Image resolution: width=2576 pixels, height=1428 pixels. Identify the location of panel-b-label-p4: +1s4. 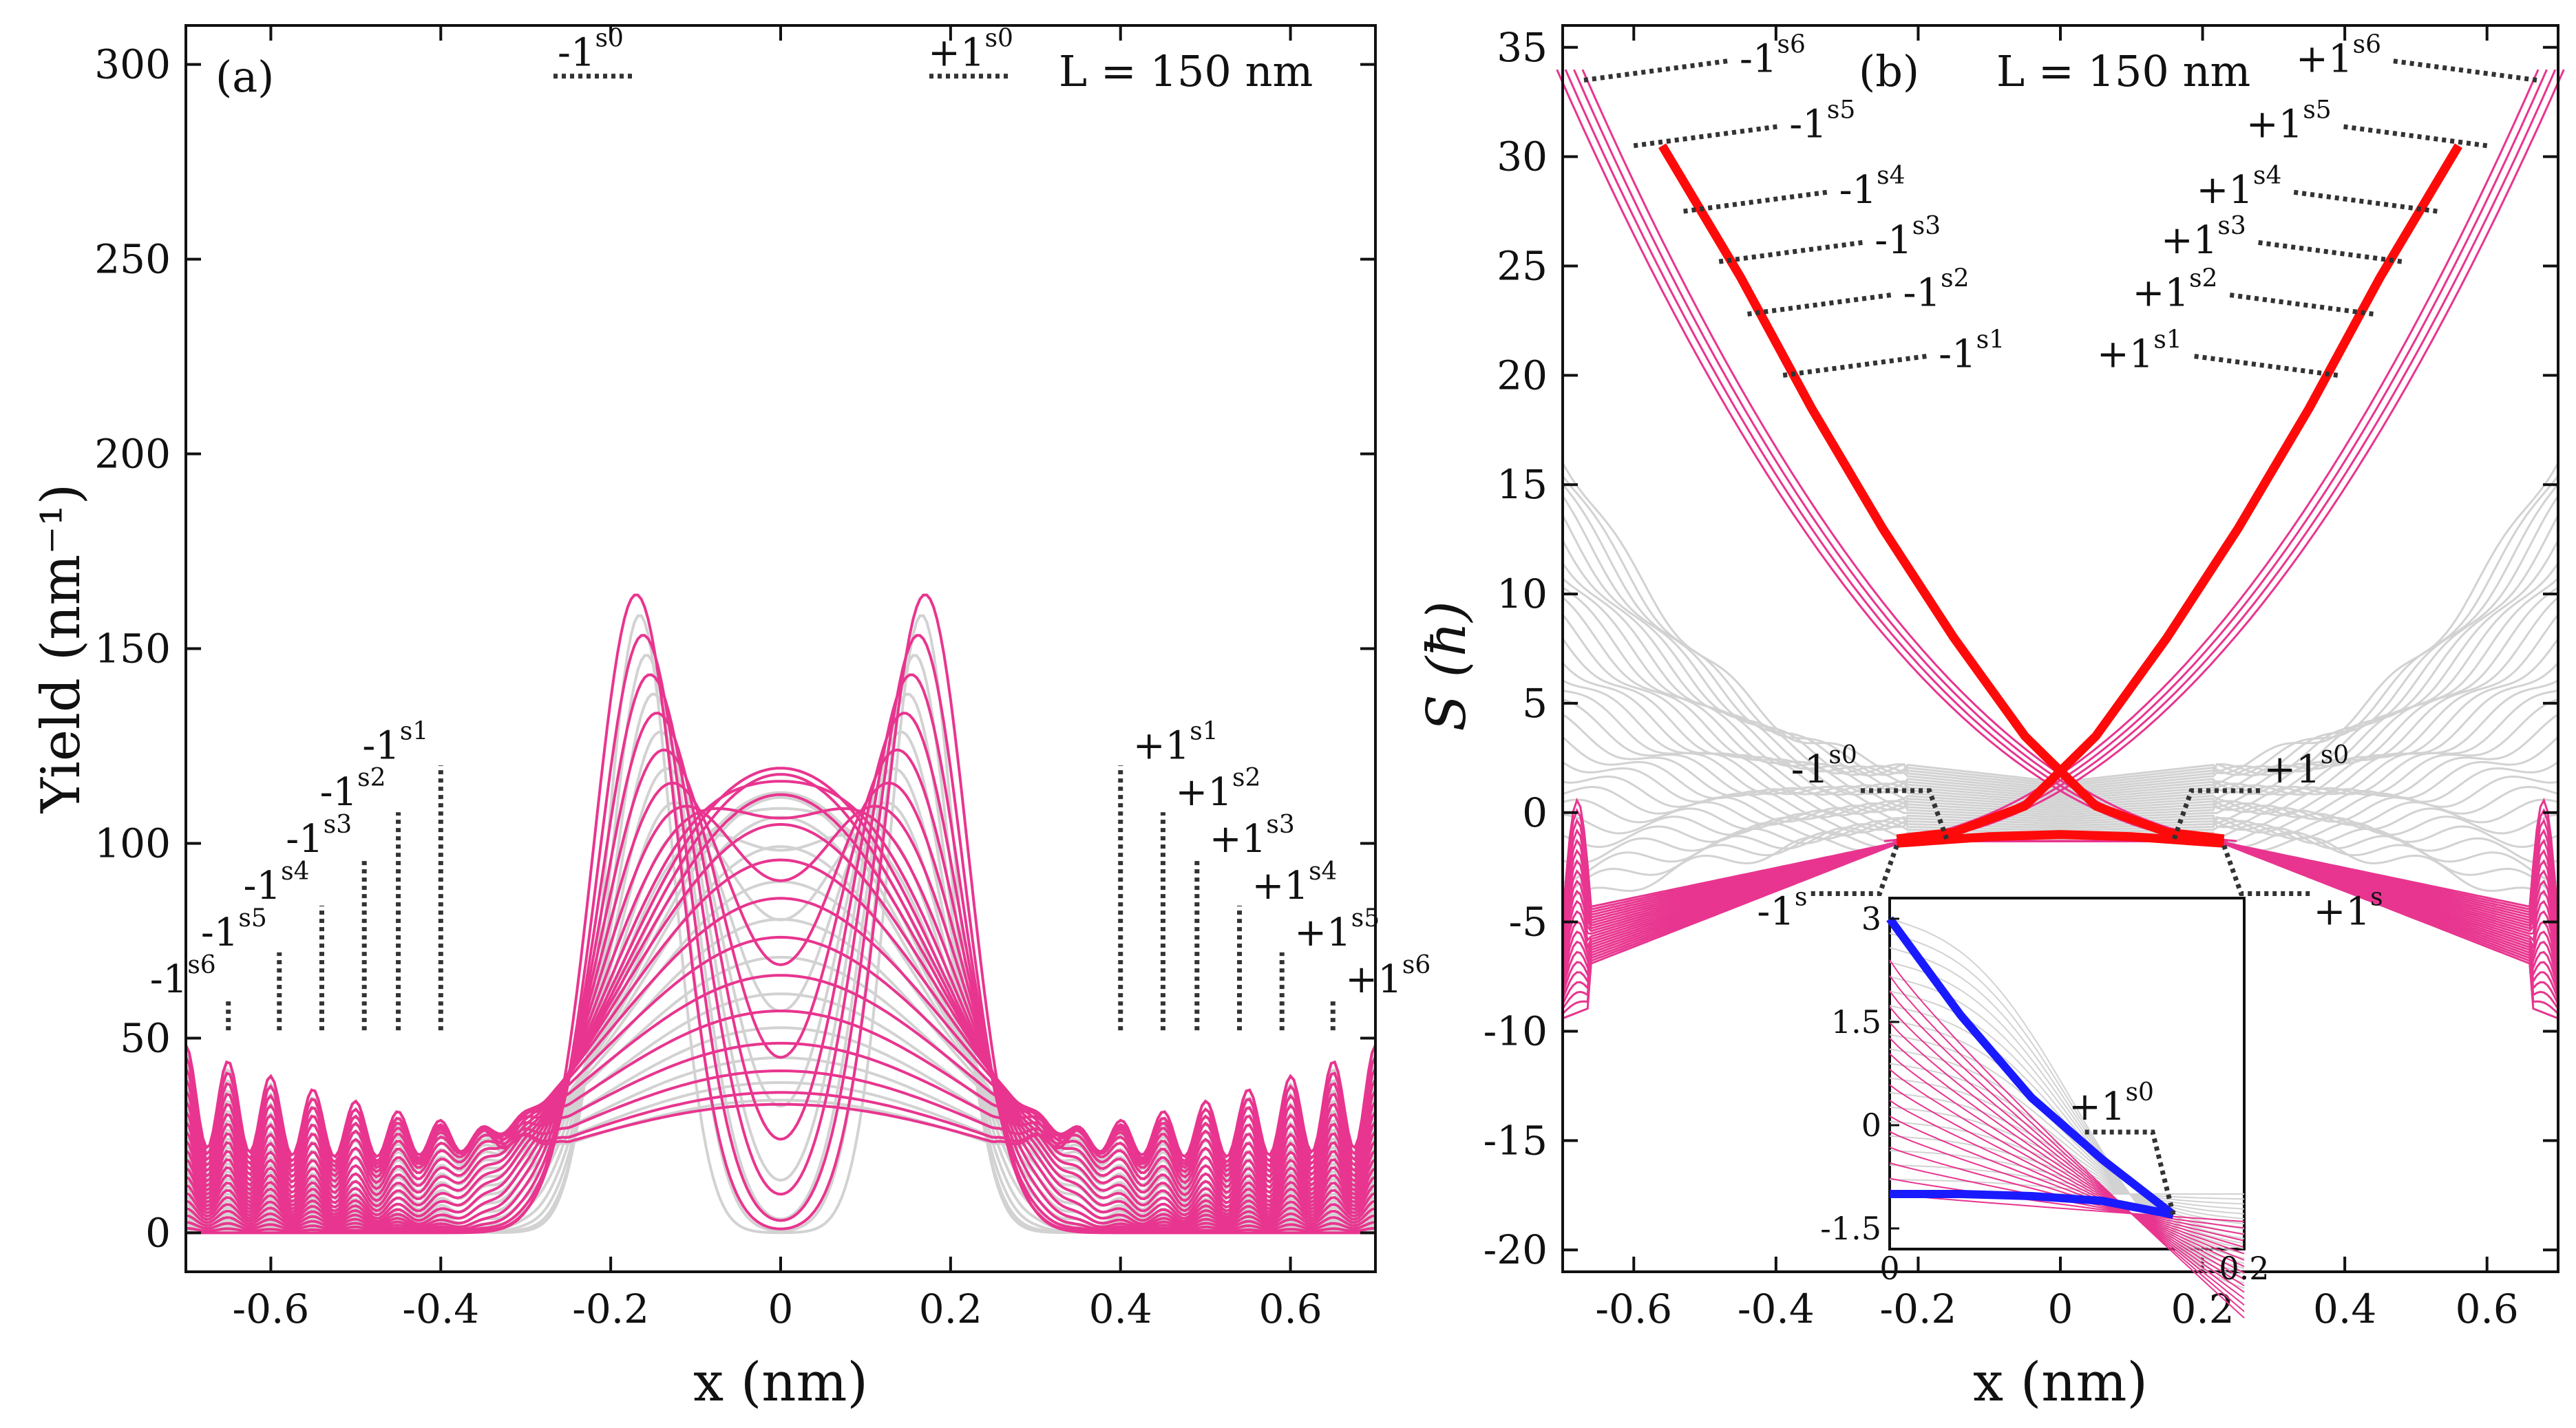
(2238, 187).